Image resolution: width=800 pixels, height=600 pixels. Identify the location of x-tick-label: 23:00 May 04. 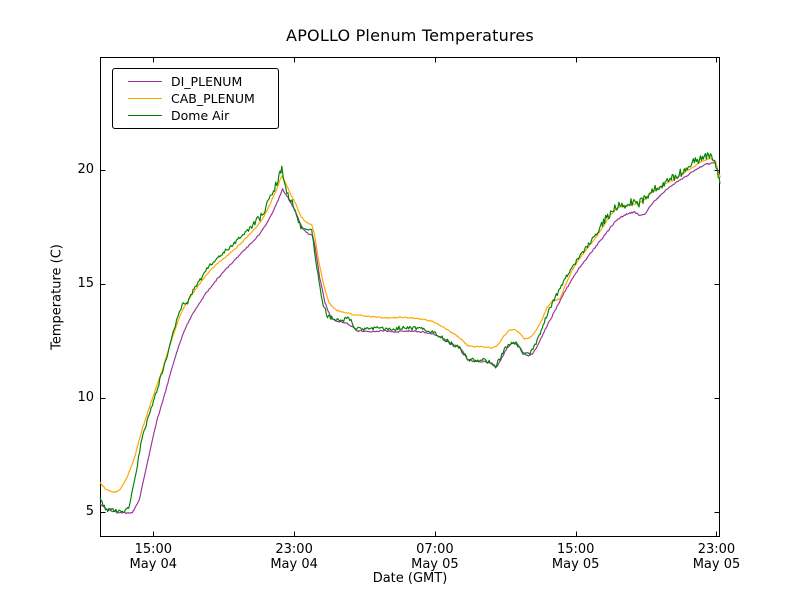
(294, 557).